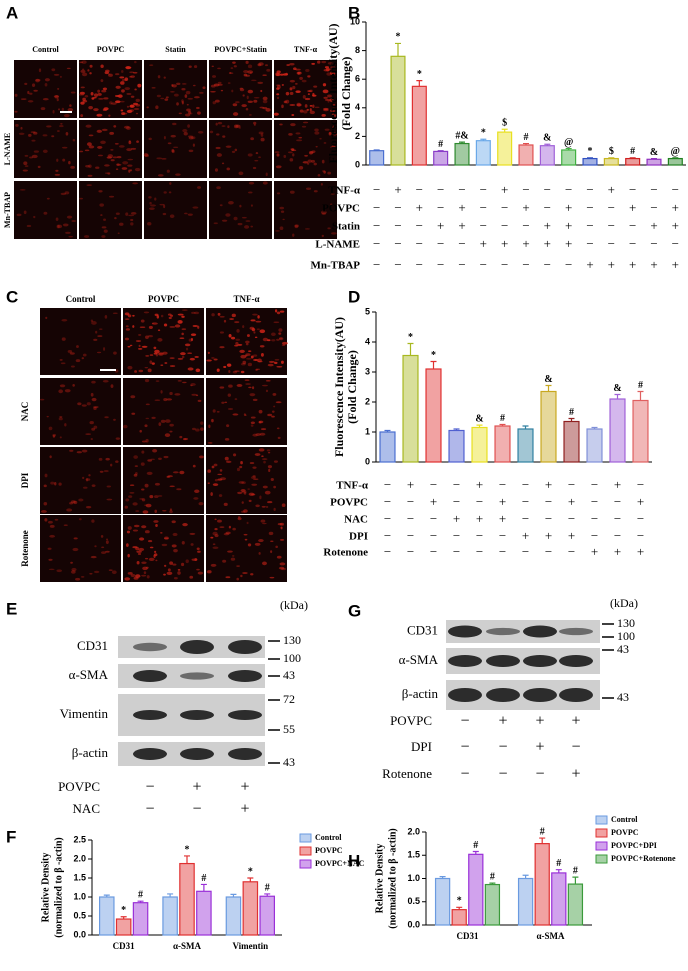  I want to click on y-tick-label: 4, so click(367, 341).